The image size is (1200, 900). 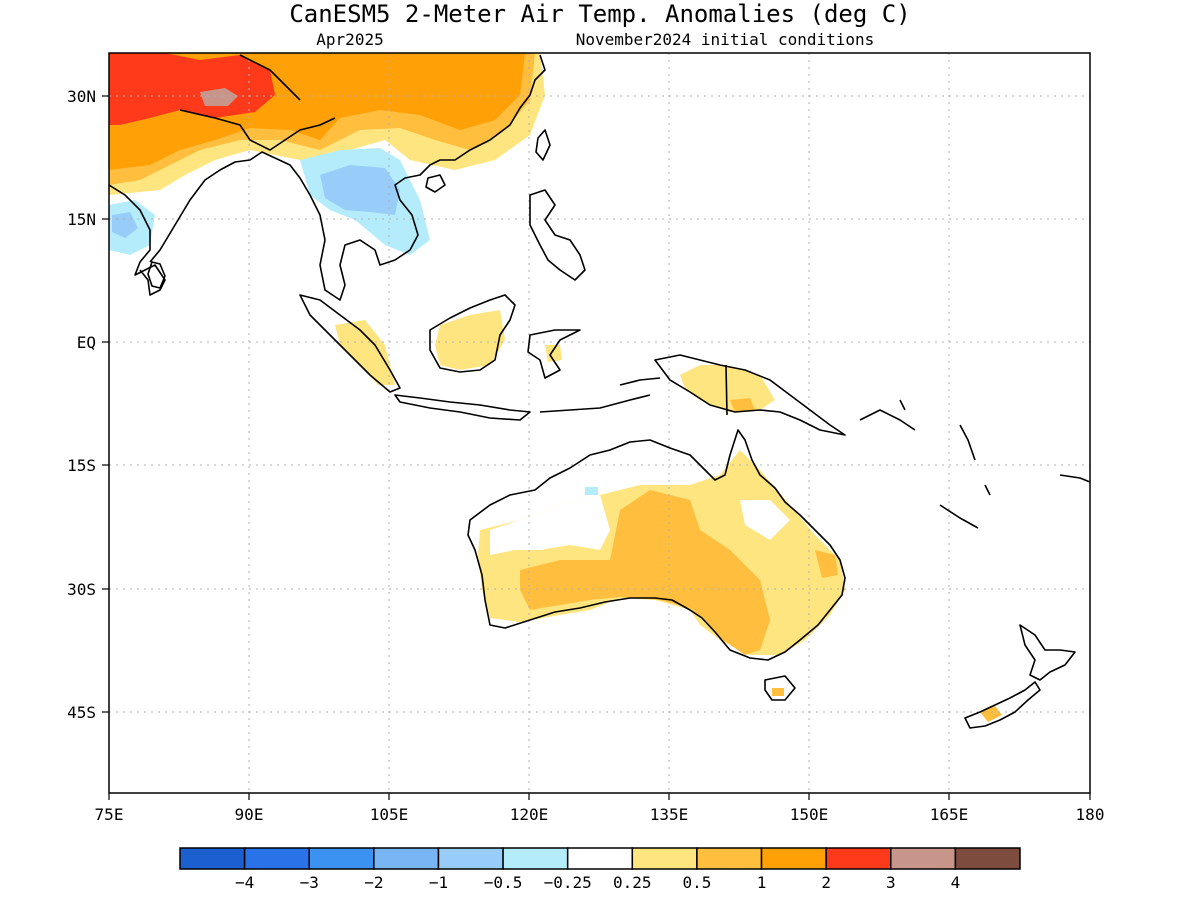 What do you see at coordinates (696, 882) in the screenshot?
I see `colorbar-label: 0.5` at bounding box center [696, 882].